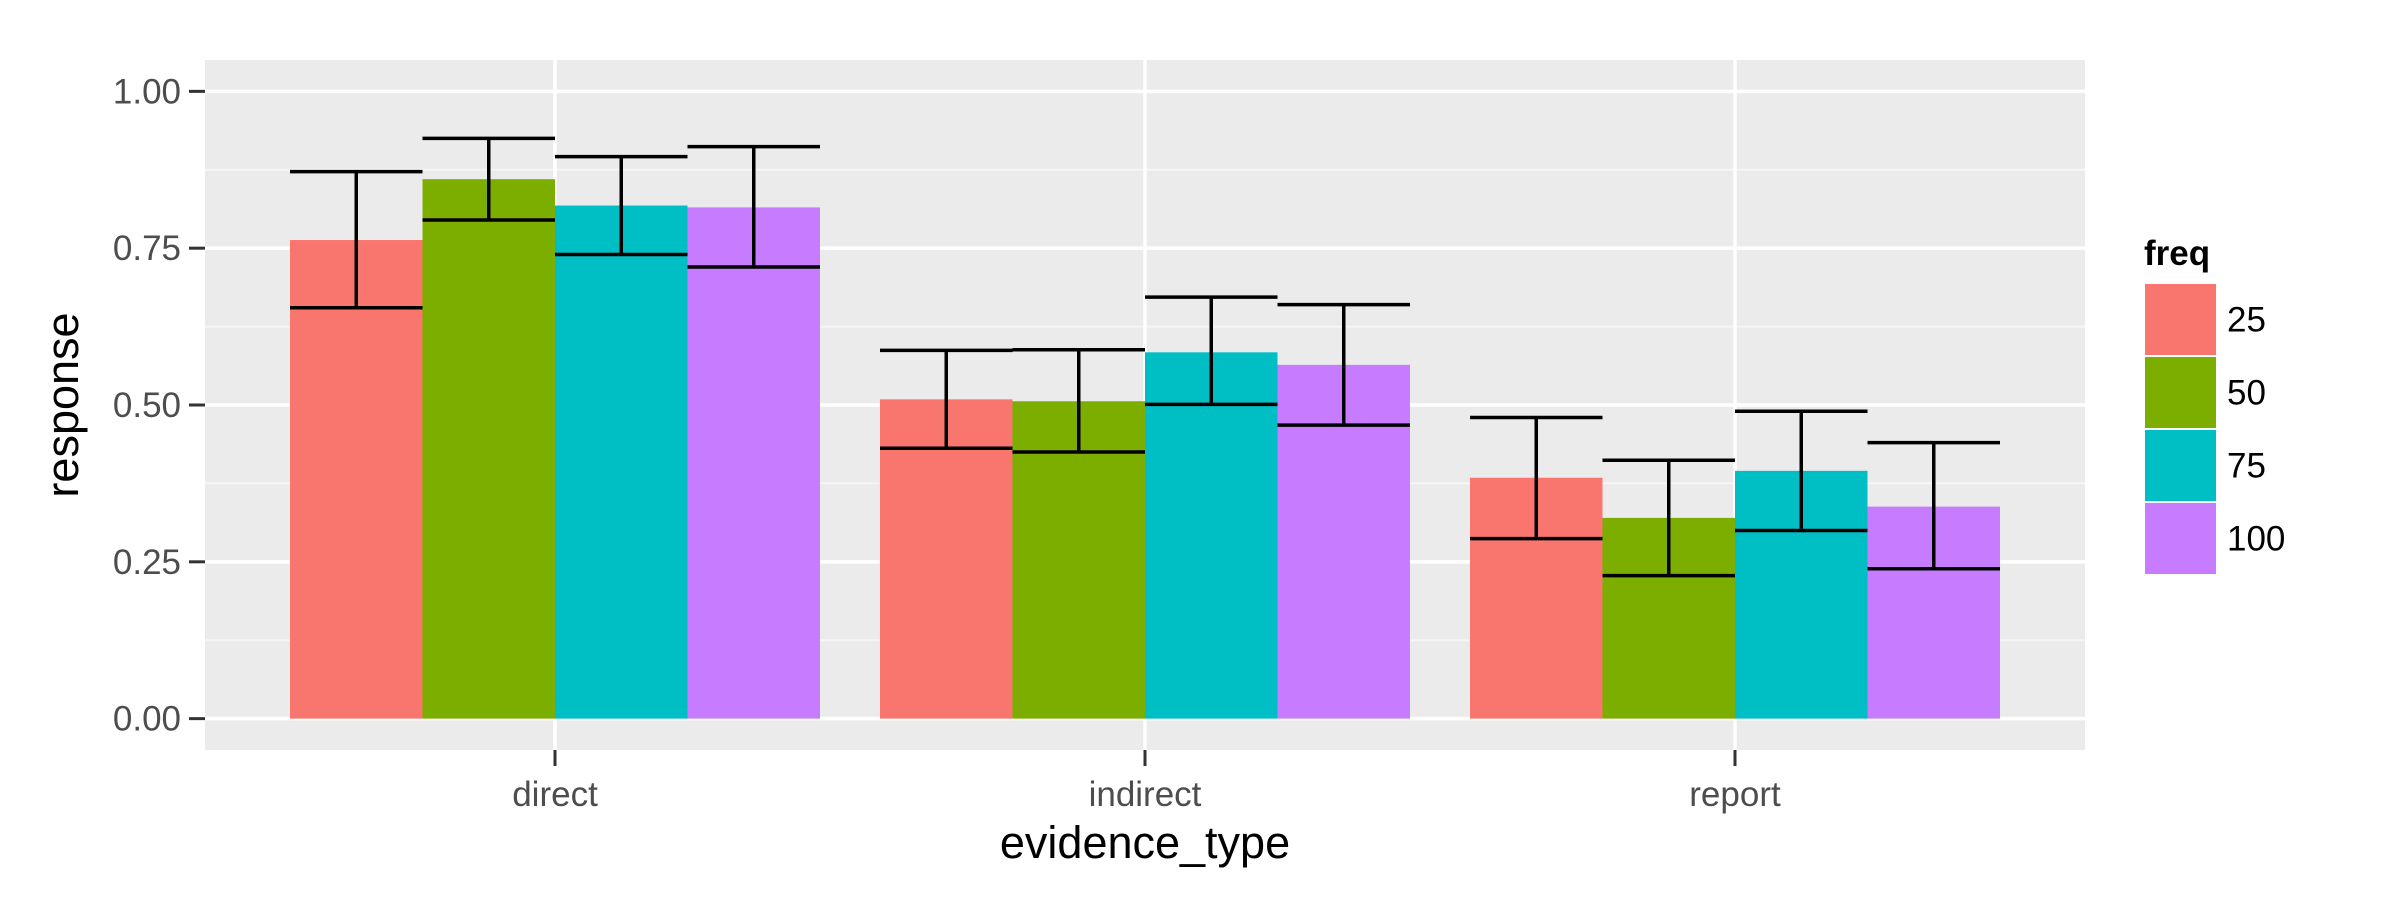 The height and width of the screenshot is (900, 2400). I want to click on y-tick-label: 0.75, so click(147, 248).